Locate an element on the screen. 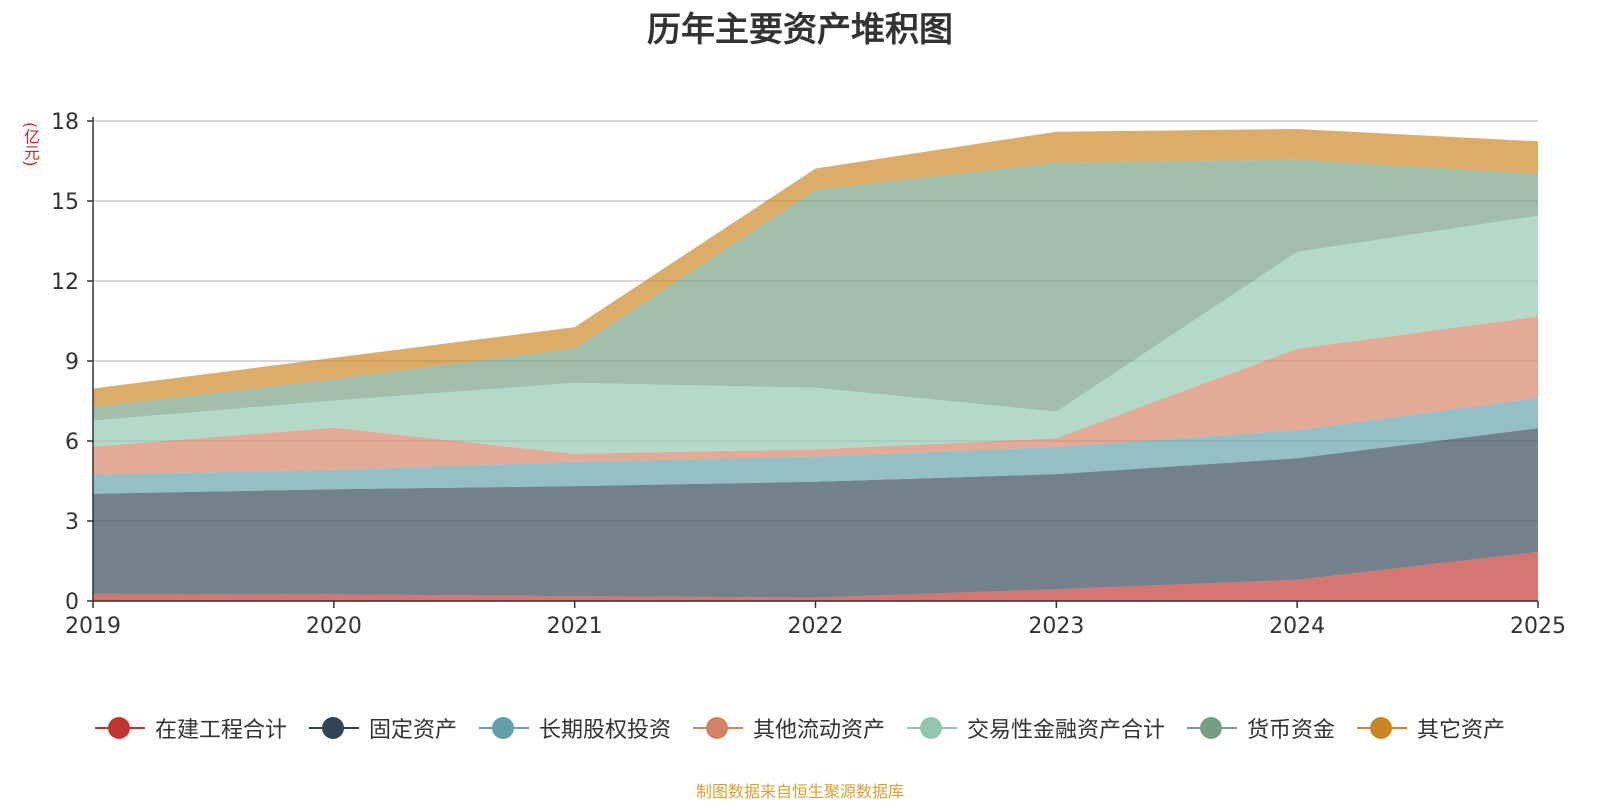 The width and height of the screenshot is (1600, 802). legend-label: 其它资产 is located at coordinates (1461, 730).